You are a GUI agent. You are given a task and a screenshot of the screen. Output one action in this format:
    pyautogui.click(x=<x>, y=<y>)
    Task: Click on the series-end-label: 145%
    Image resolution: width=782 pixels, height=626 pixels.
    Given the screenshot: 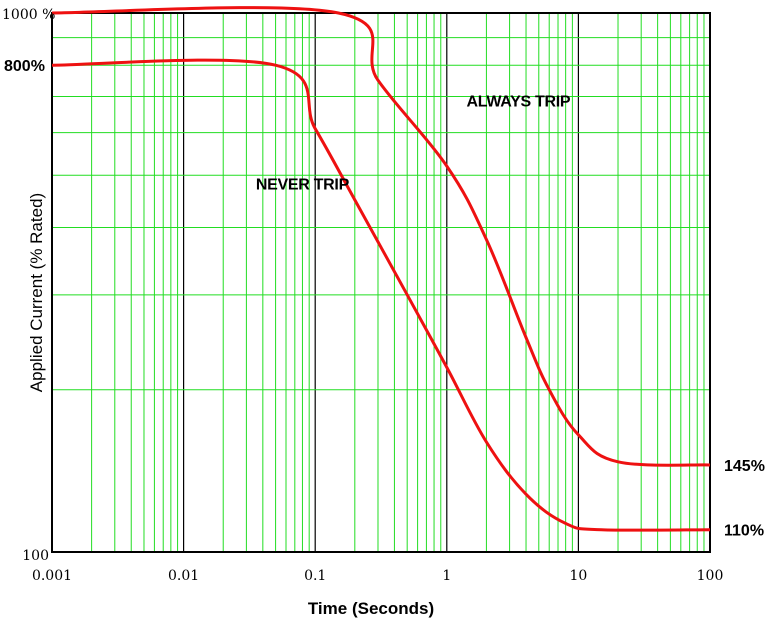 What is the action you would take?
    pyautogui.click(x=744, y=466)
    